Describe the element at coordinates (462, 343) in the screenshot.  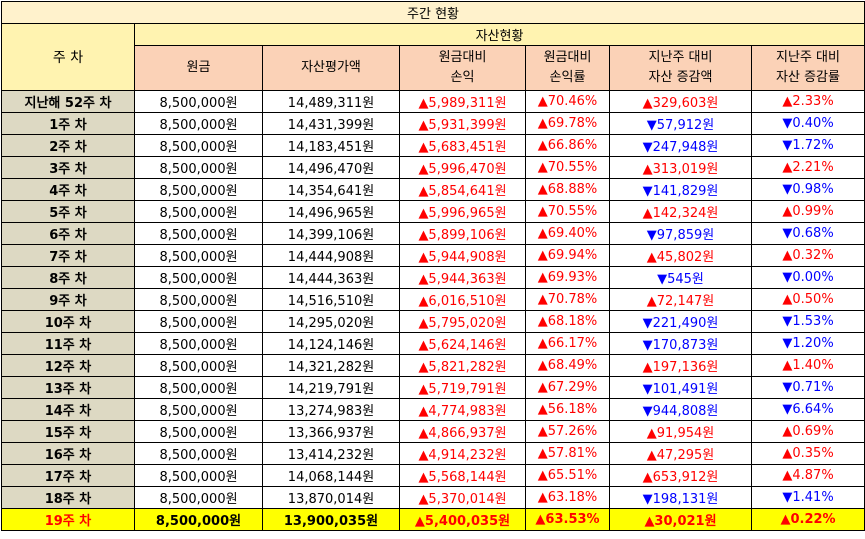
I see `pl-cell: ▲5,624,146원` at that location.